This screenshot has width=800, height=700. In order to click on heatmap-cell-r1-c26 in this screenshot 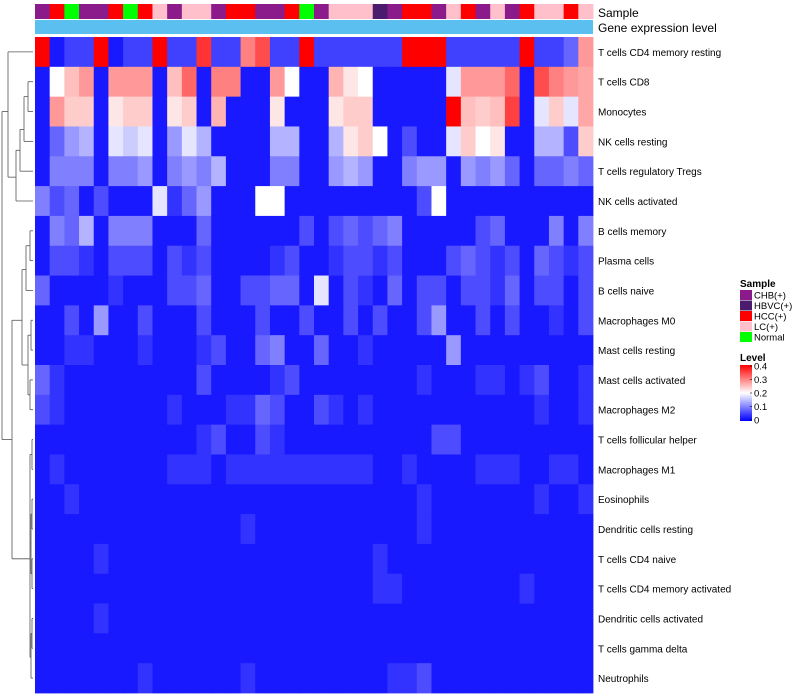, I will do `click(424, 82)`.